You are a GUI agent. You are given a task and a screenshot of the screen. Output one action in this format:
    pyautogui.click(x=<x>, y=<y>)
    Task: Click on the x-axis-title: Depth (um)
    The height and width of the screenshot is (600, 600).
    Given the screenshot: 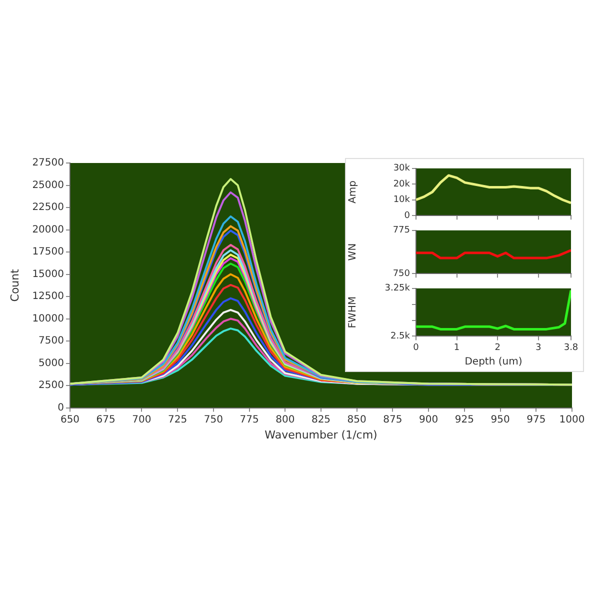 What is the action you would take?
    pyautogui.click(x=493, y=362)
    